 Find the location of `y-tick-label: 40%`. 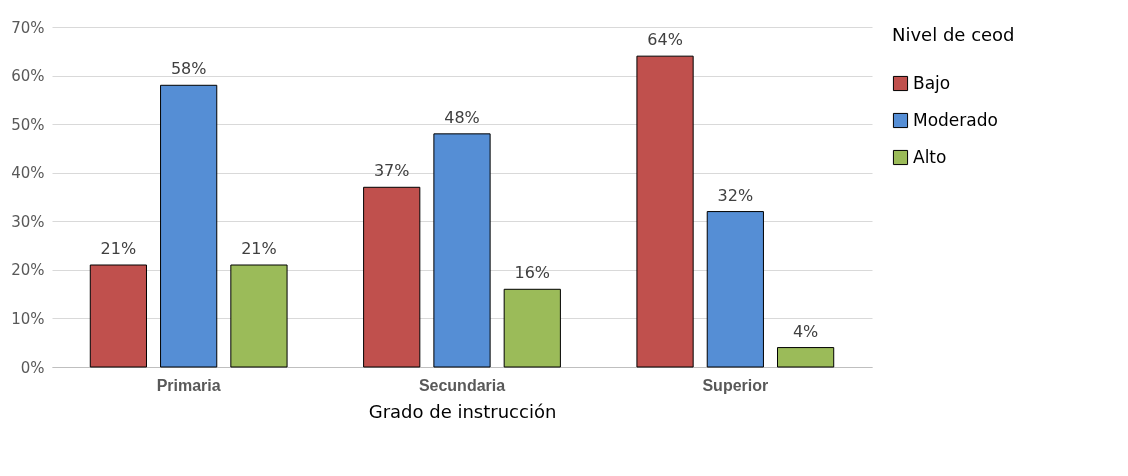

y-tick-label: 40% is located at coordinates (28, 173).